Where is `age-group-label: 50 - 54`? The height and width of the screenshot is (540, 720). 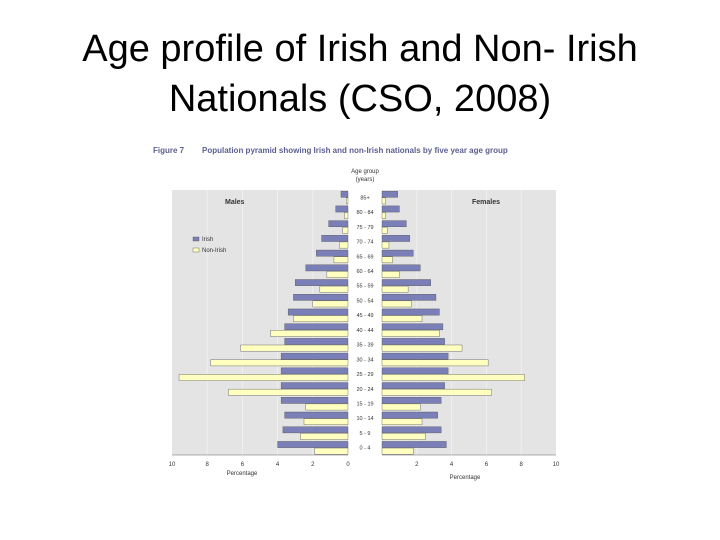 age-group-label: 50 - 54 is located at coordinates (364, 301).